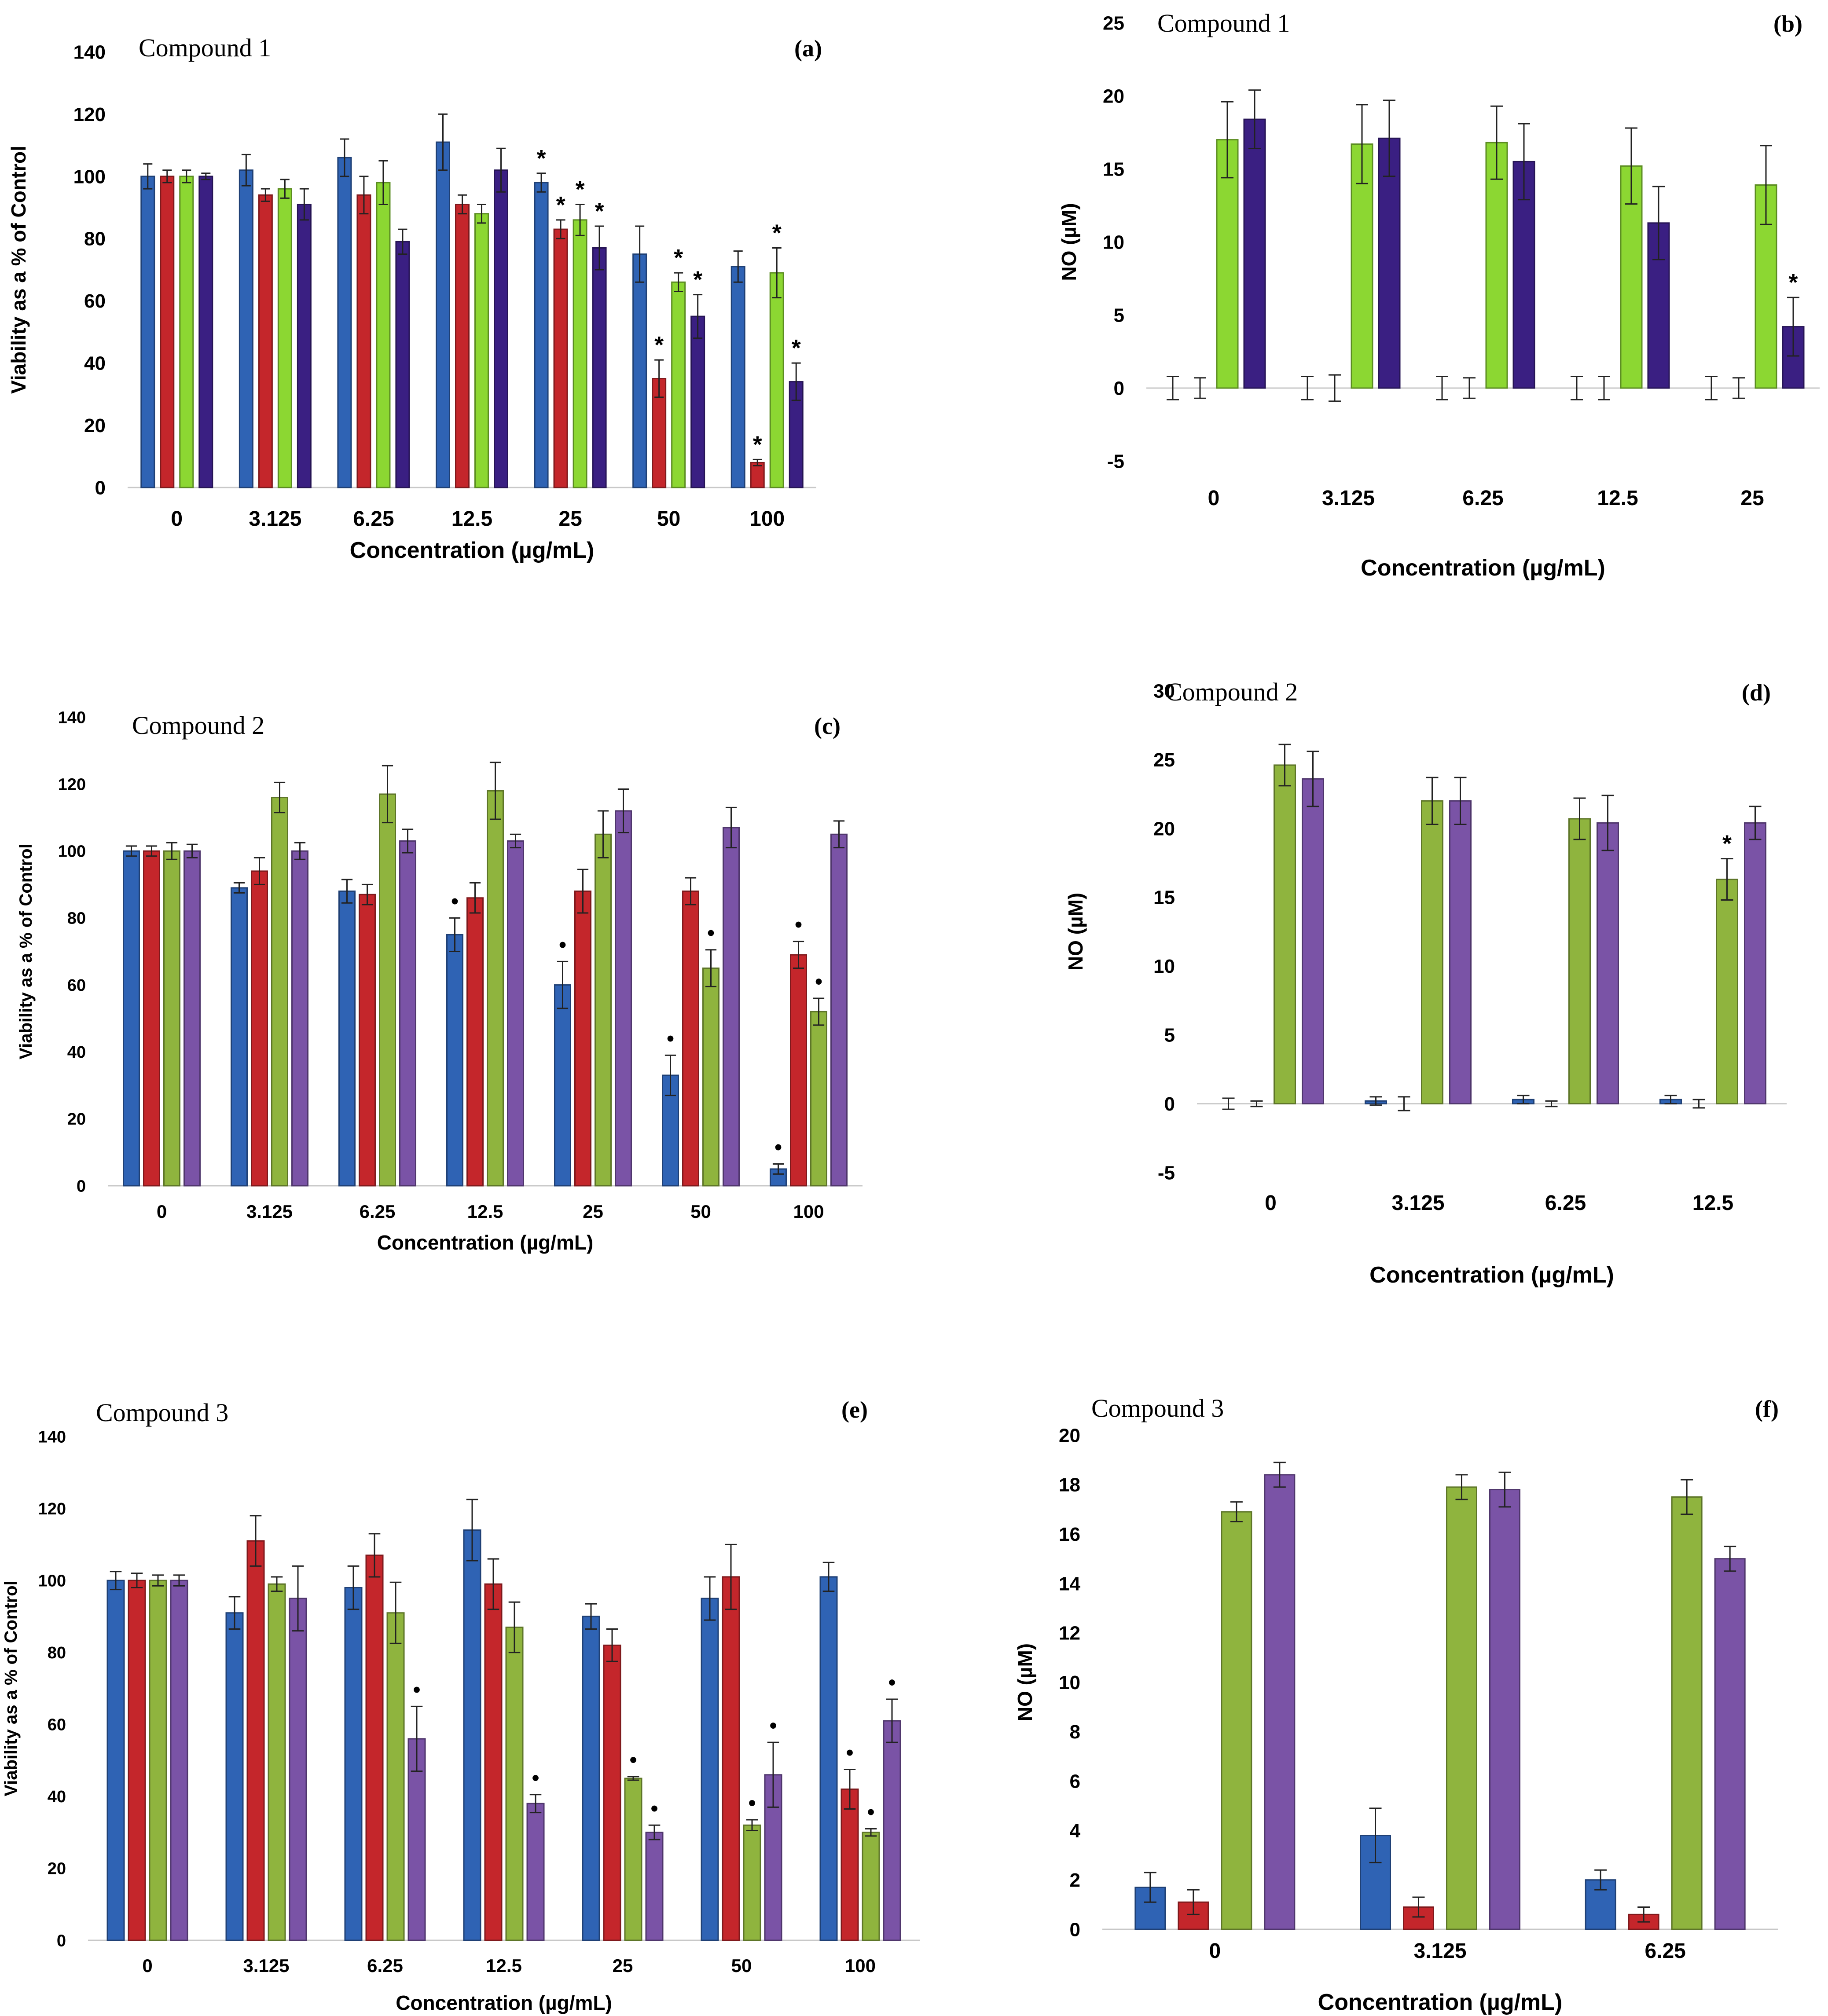  I want to click on y-tick-label: 80, so click(57, 1653).